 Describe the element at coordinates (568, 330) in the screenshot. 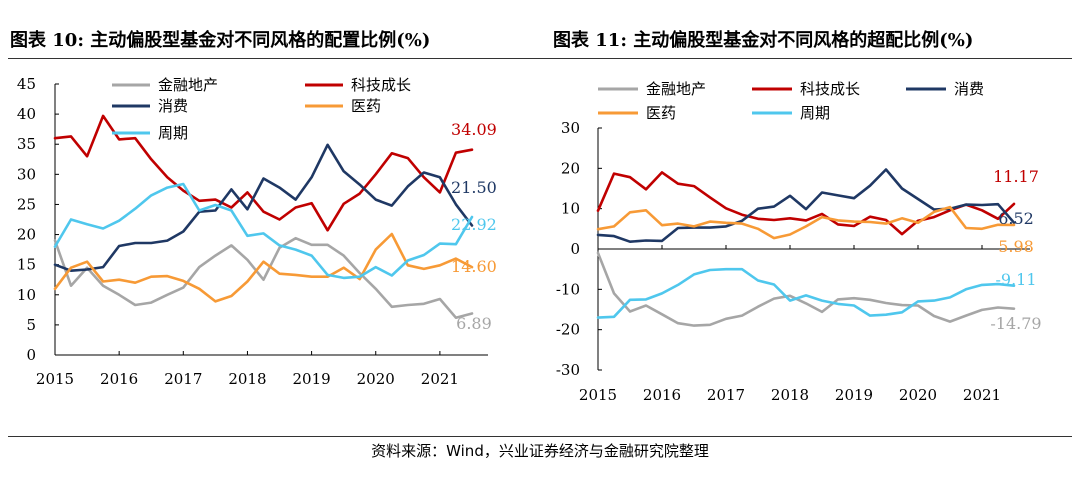

I see `y-tick-label: -20` at that location.